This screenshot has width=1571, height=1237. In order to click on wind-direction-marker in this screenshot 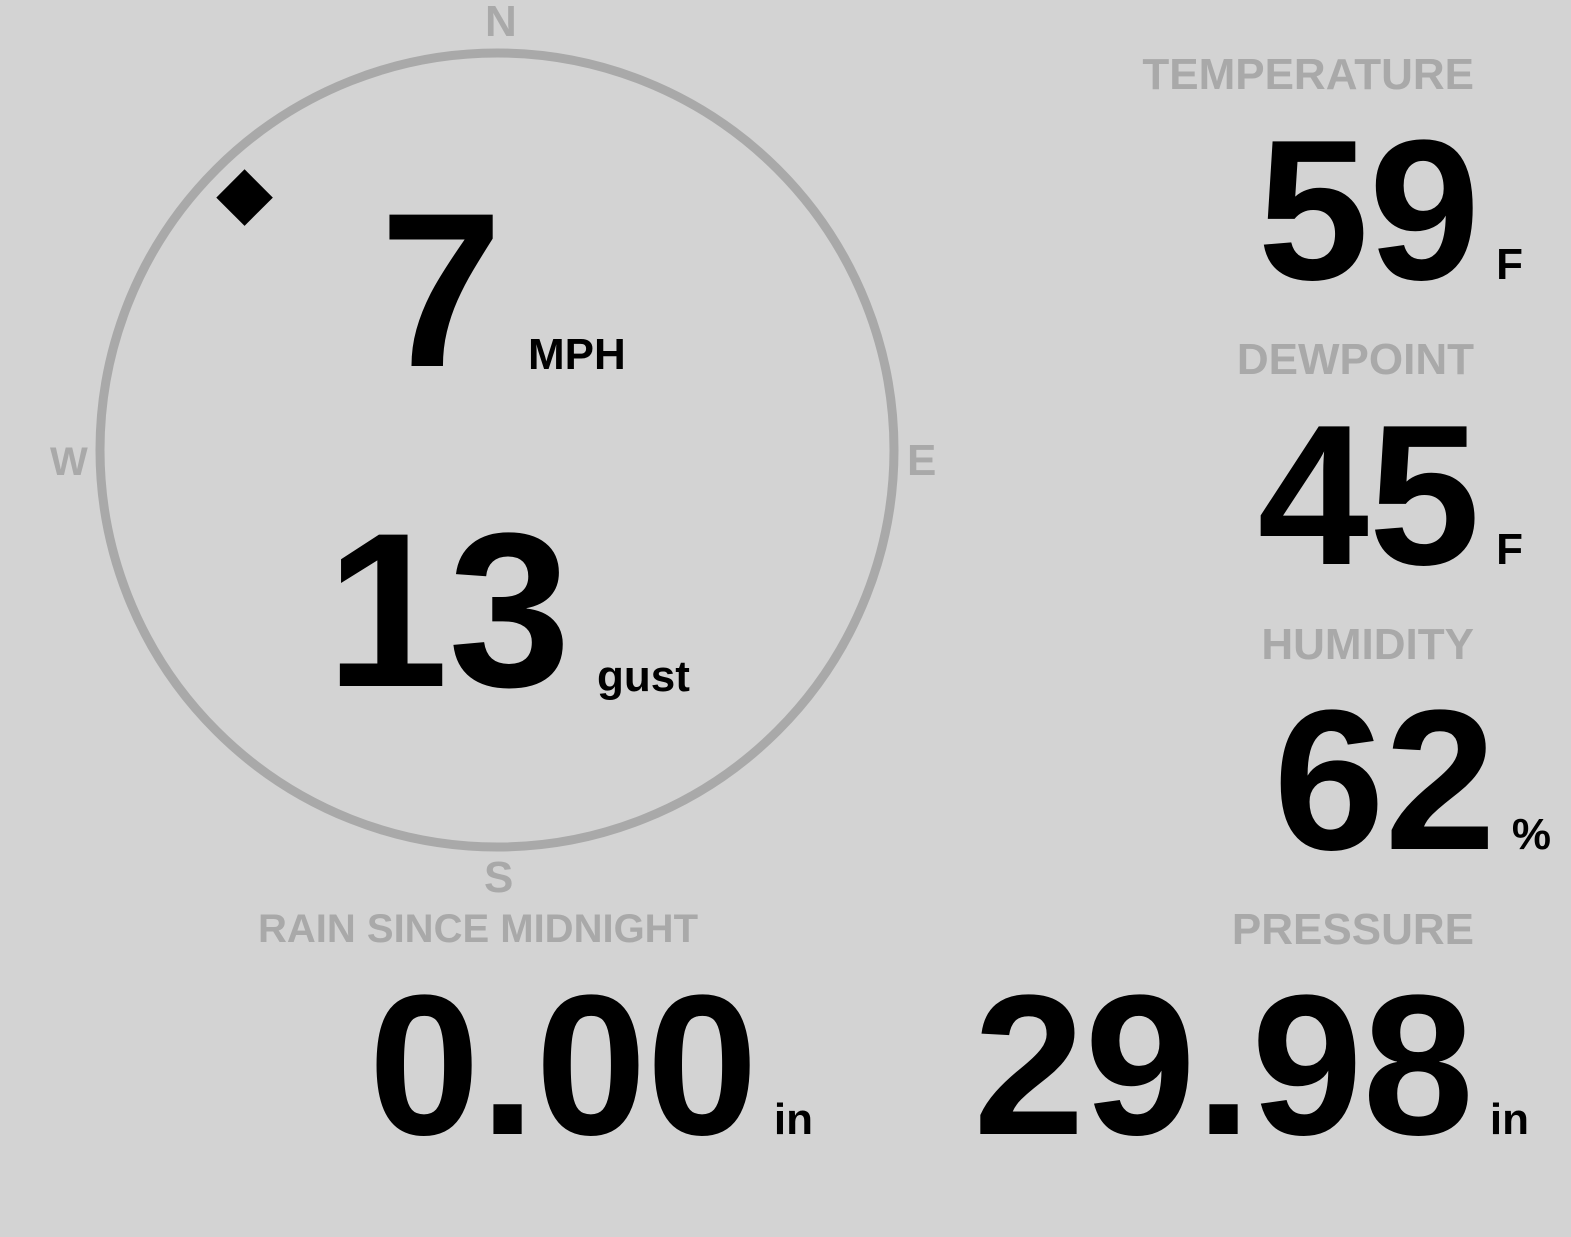, I will do `click(244, 197)`.